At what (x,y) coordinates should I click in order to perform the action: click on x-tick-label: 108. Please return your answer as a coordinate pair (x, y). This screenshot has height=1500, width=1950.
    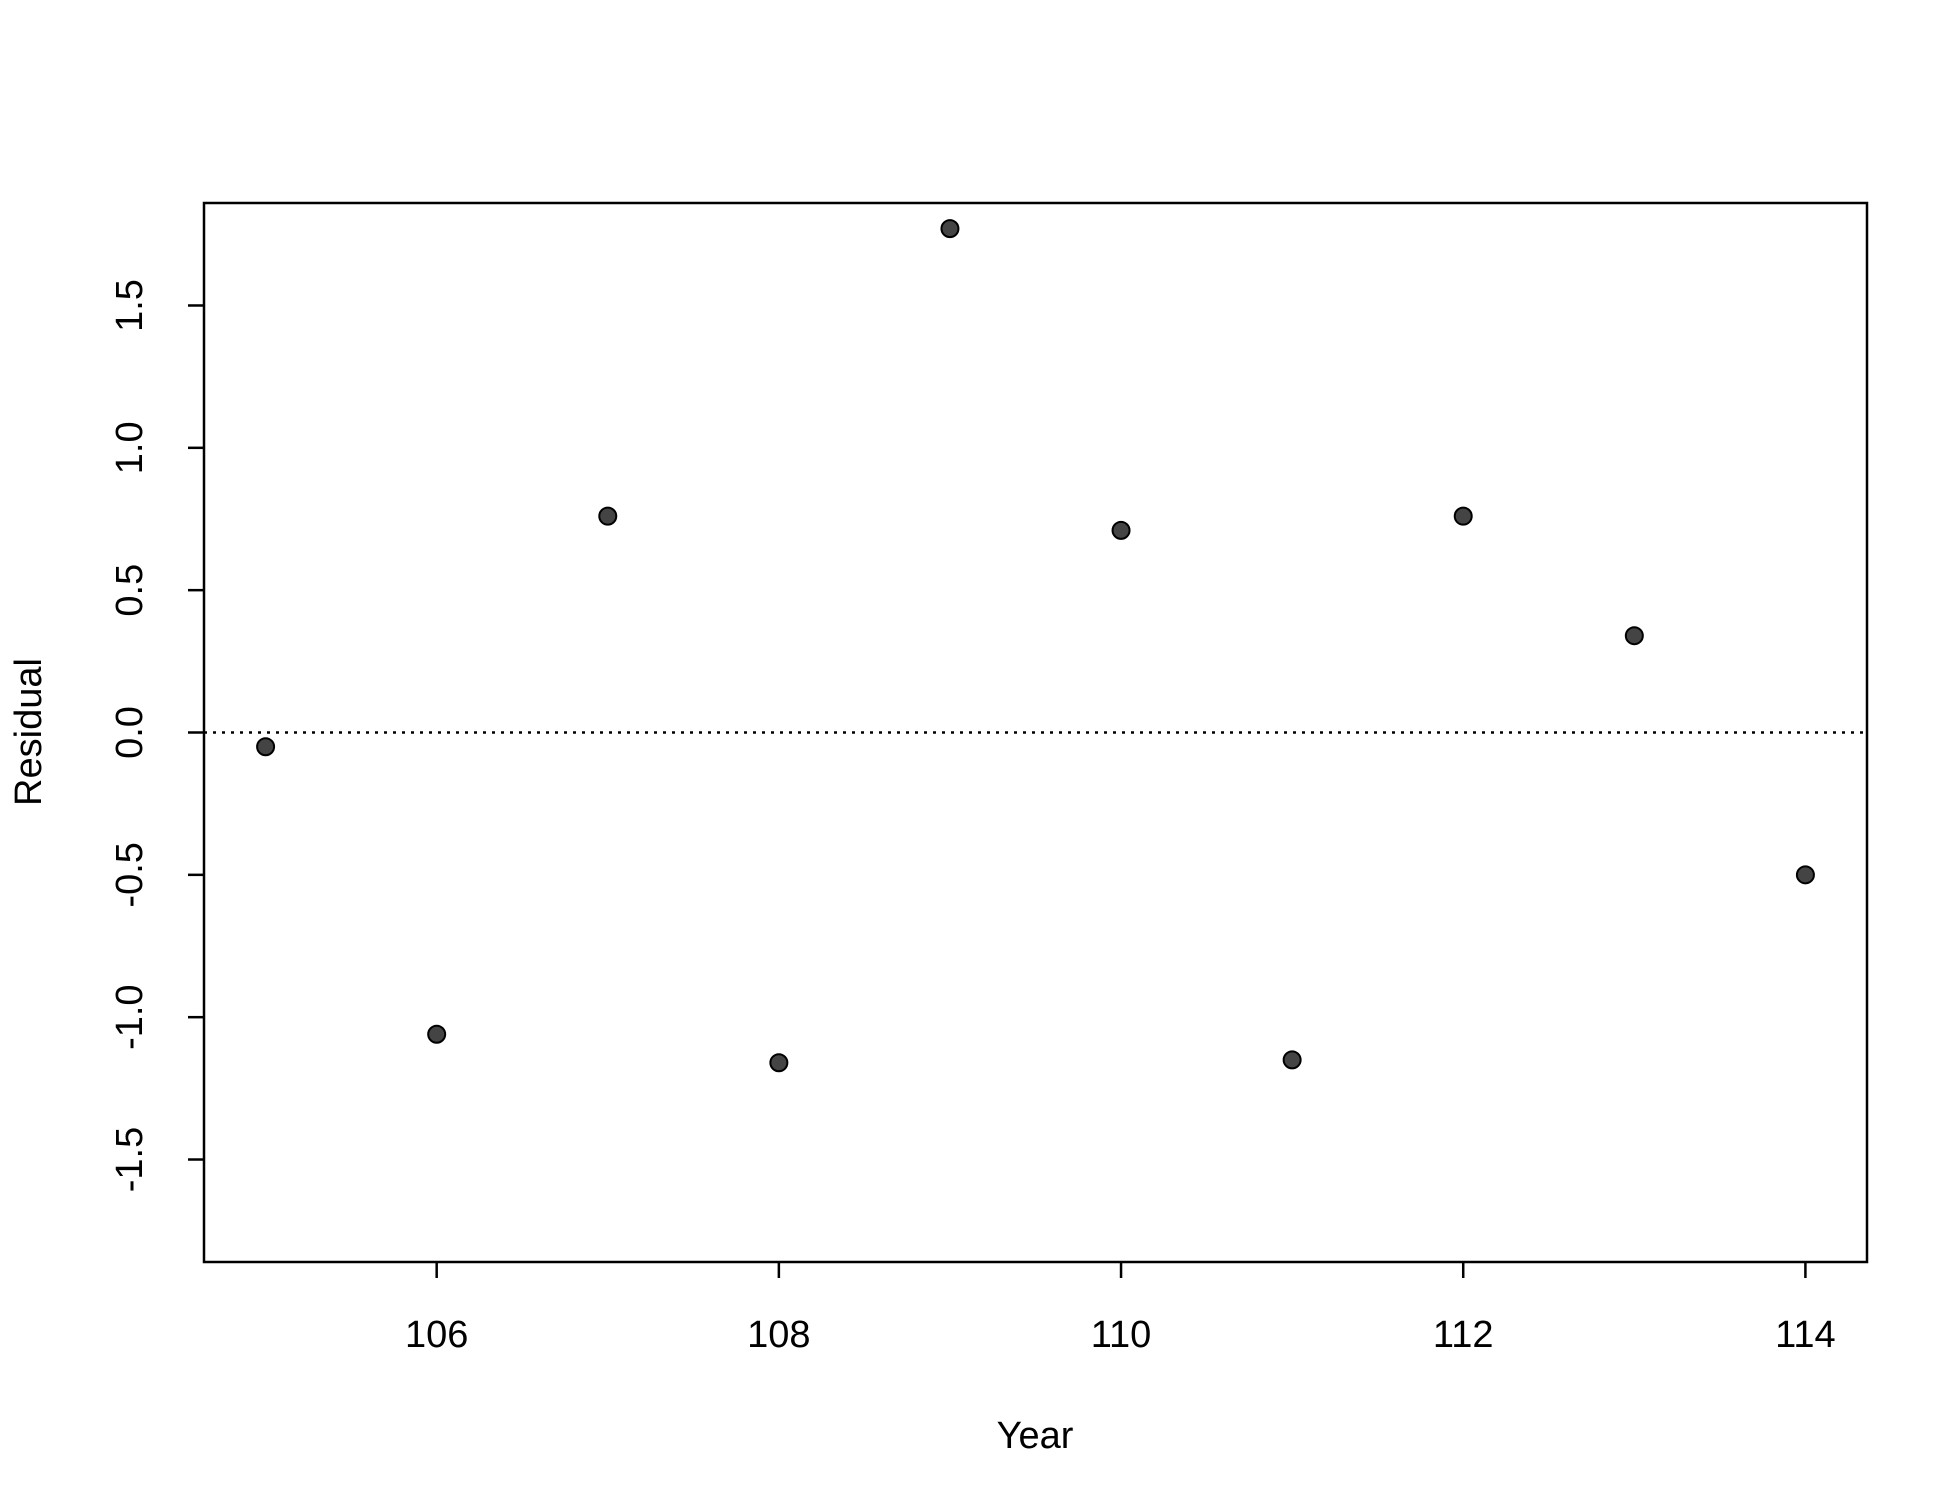
    Looking at the image, I should click on (778, 1335).